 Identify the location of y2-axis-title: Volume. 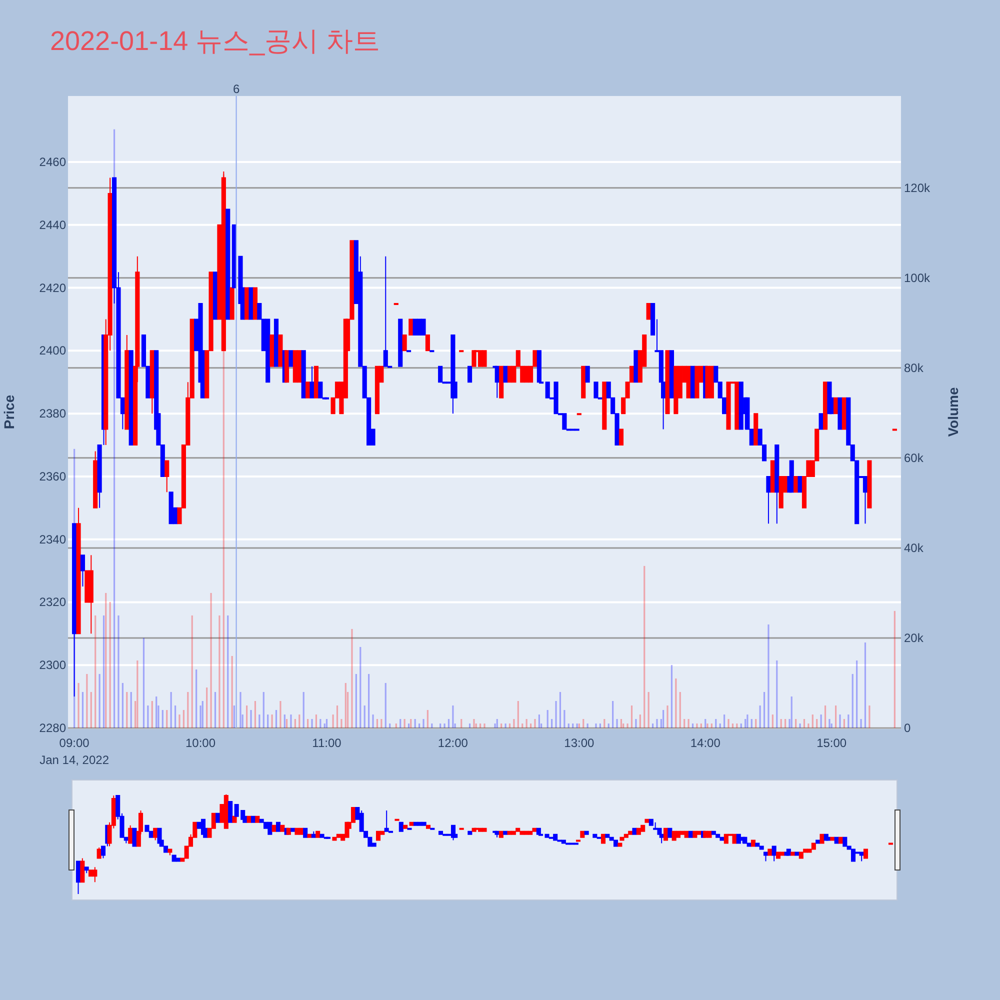
(953, 412).